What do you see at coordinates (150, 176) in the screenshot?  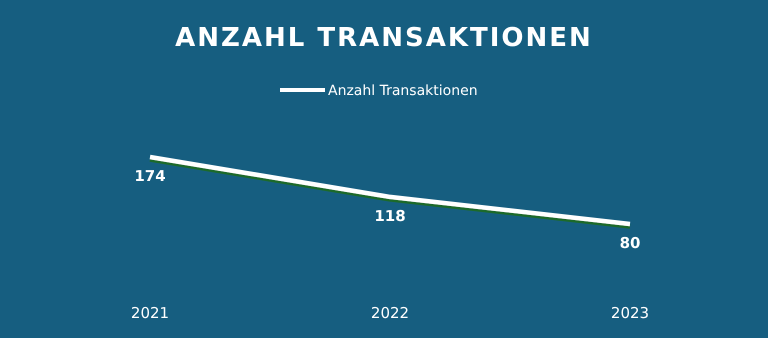 I see `data-label: 174` at bounding box center [150, 176].